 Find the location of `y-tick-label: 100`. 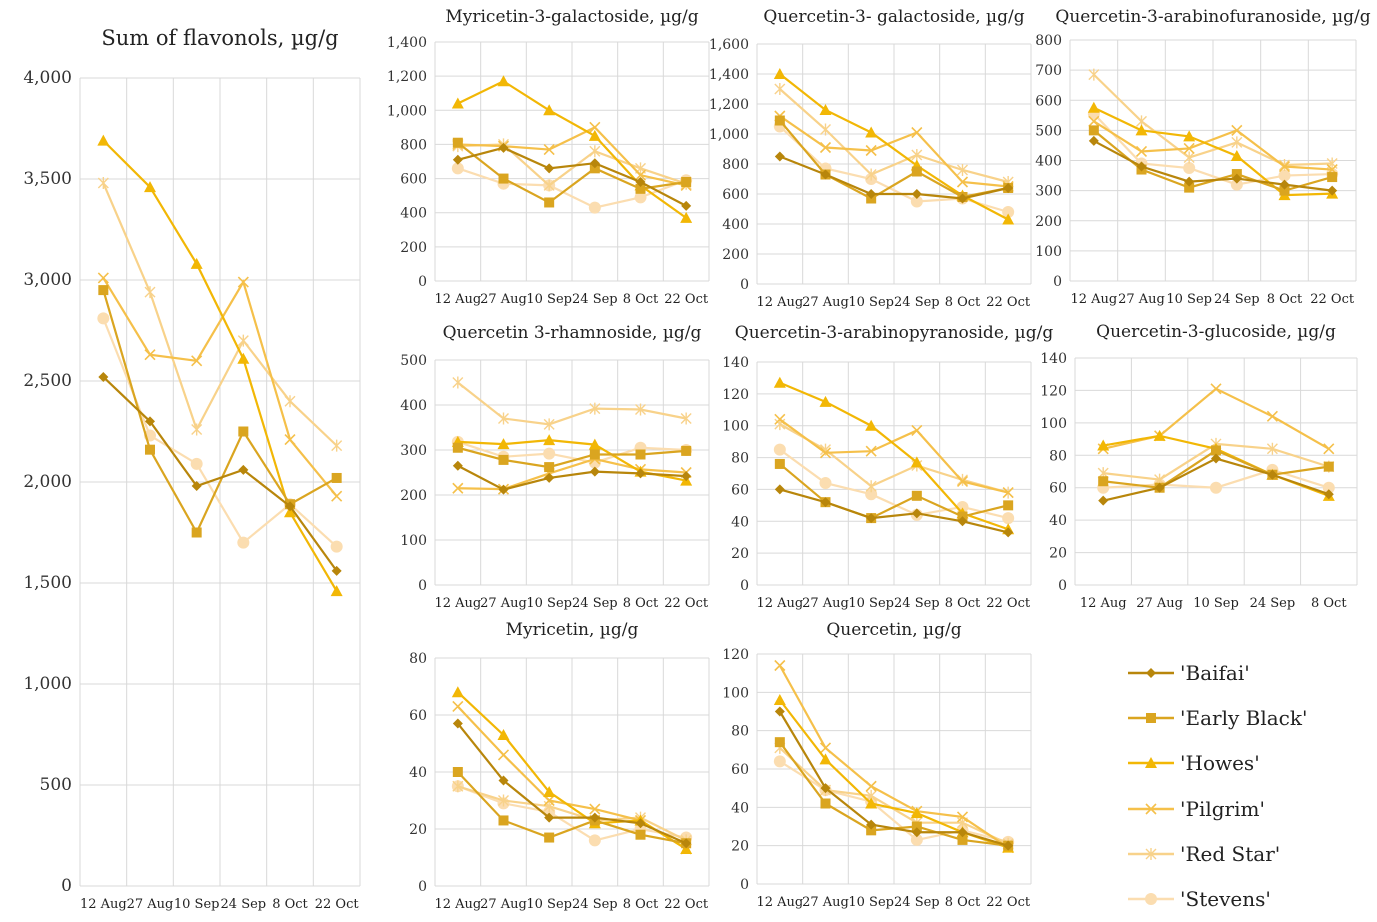

y-tick-label: 100 is located at coordinates (735, 693).